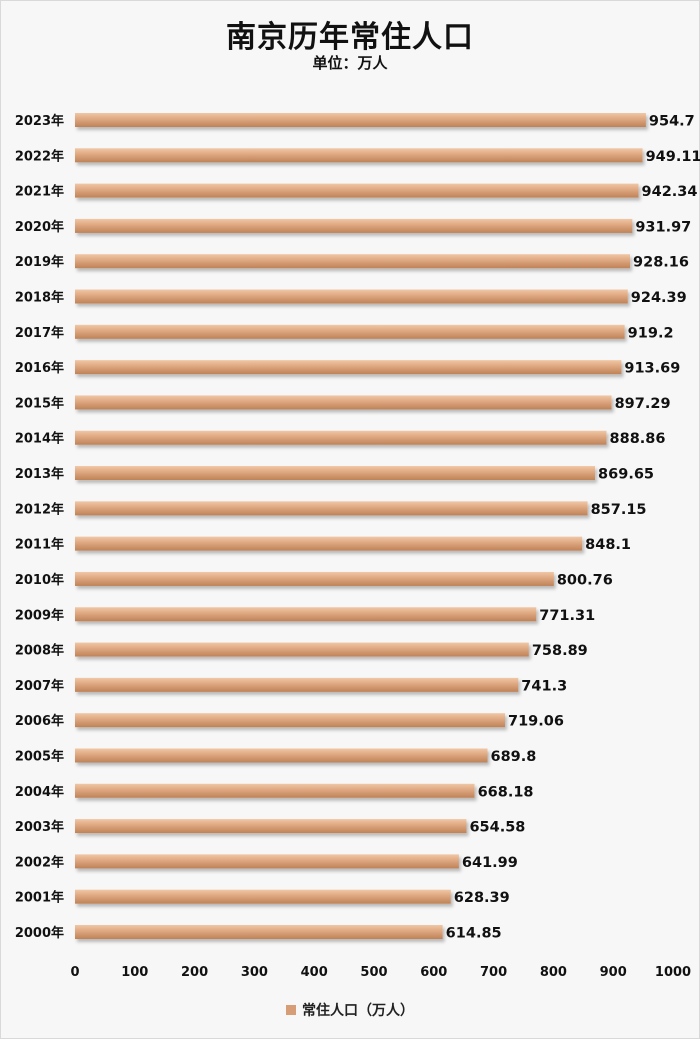 This screenshot has width=700, height=1039. I want to click on category-label: 2015年, so click(39, 403).